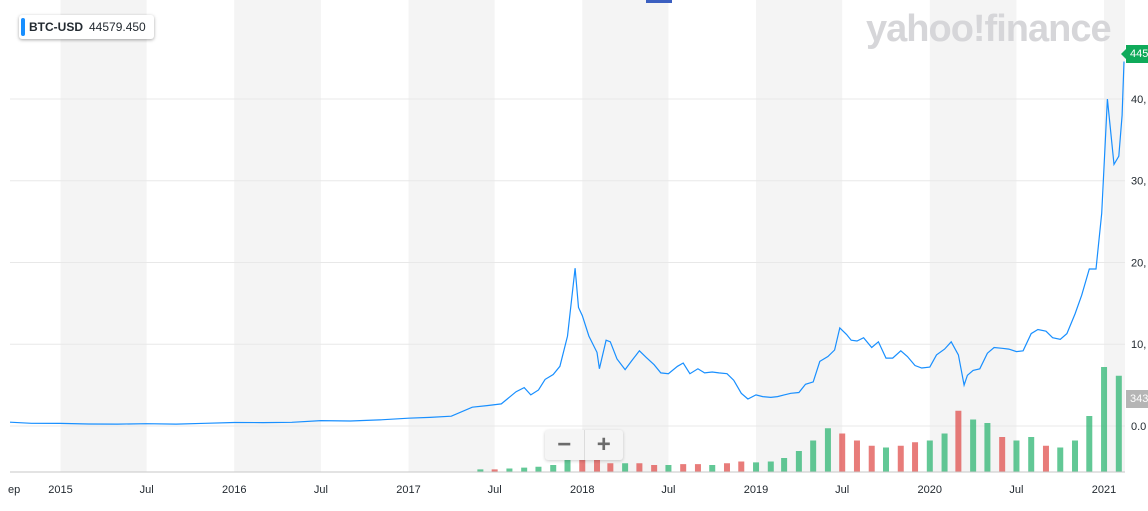 Image resolution: width=1148 pixels, height=511 pixels. Describe the element at coordinates (60, 490) in the screenshot. I see `x-tick-label: 2015` at that location.